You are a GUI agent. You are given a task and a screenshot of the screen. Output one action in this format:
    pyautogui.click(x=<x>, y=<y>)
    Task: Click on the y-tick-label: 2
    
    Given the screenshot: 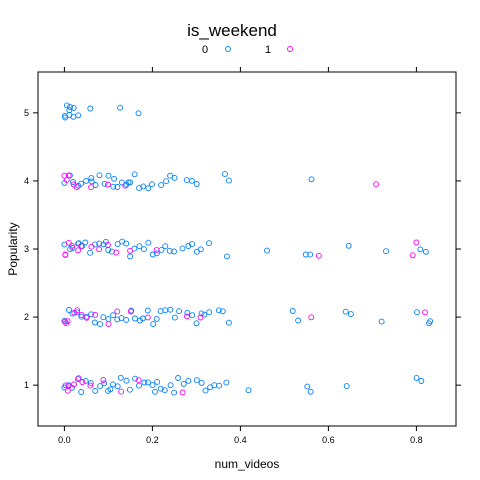 What is the action you would take?
    pyautogui.click(x=26, y=317)
    